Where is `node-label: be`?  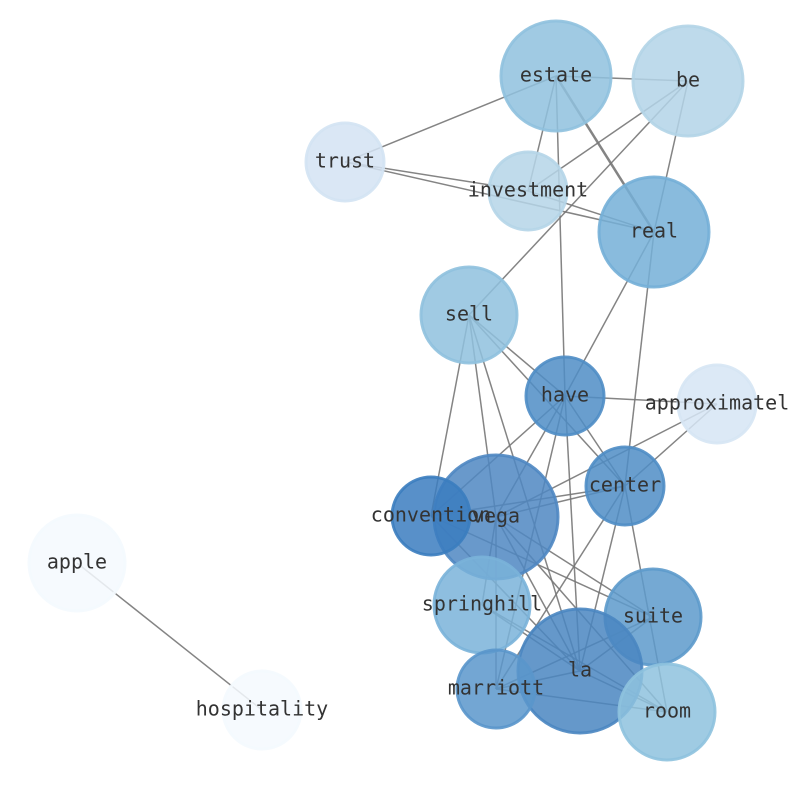
node-label: be is located at coordinates (688, 80).